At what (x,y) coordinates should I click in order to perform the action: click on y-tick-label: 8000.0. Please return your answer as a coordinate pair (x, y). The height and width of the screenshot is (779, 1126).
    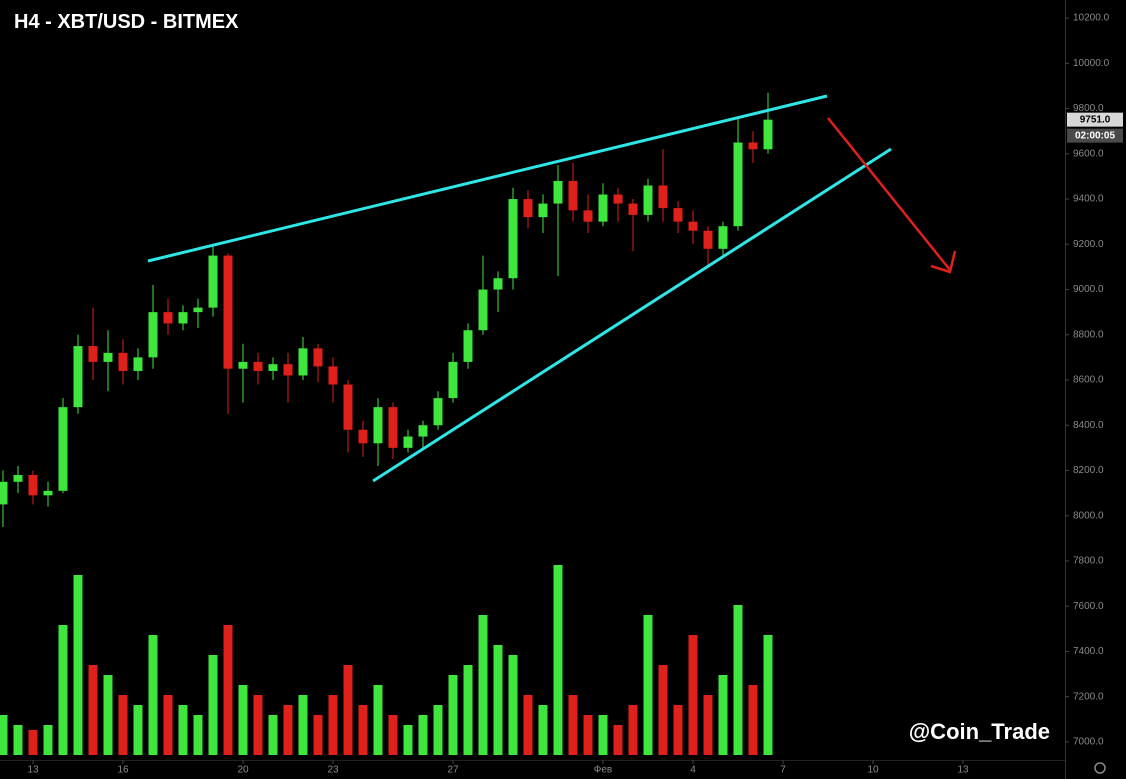
    Looking at the image, I should click on (1088, 515).